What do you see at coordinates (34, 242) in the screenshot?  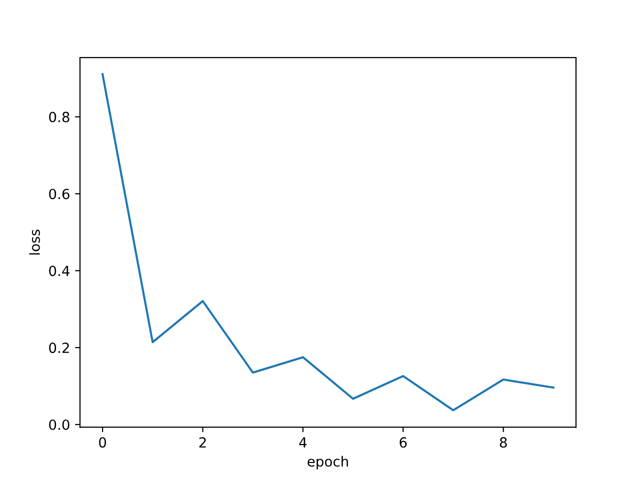 I see `y-axis-title: loss` at bounding box center [34, 242].